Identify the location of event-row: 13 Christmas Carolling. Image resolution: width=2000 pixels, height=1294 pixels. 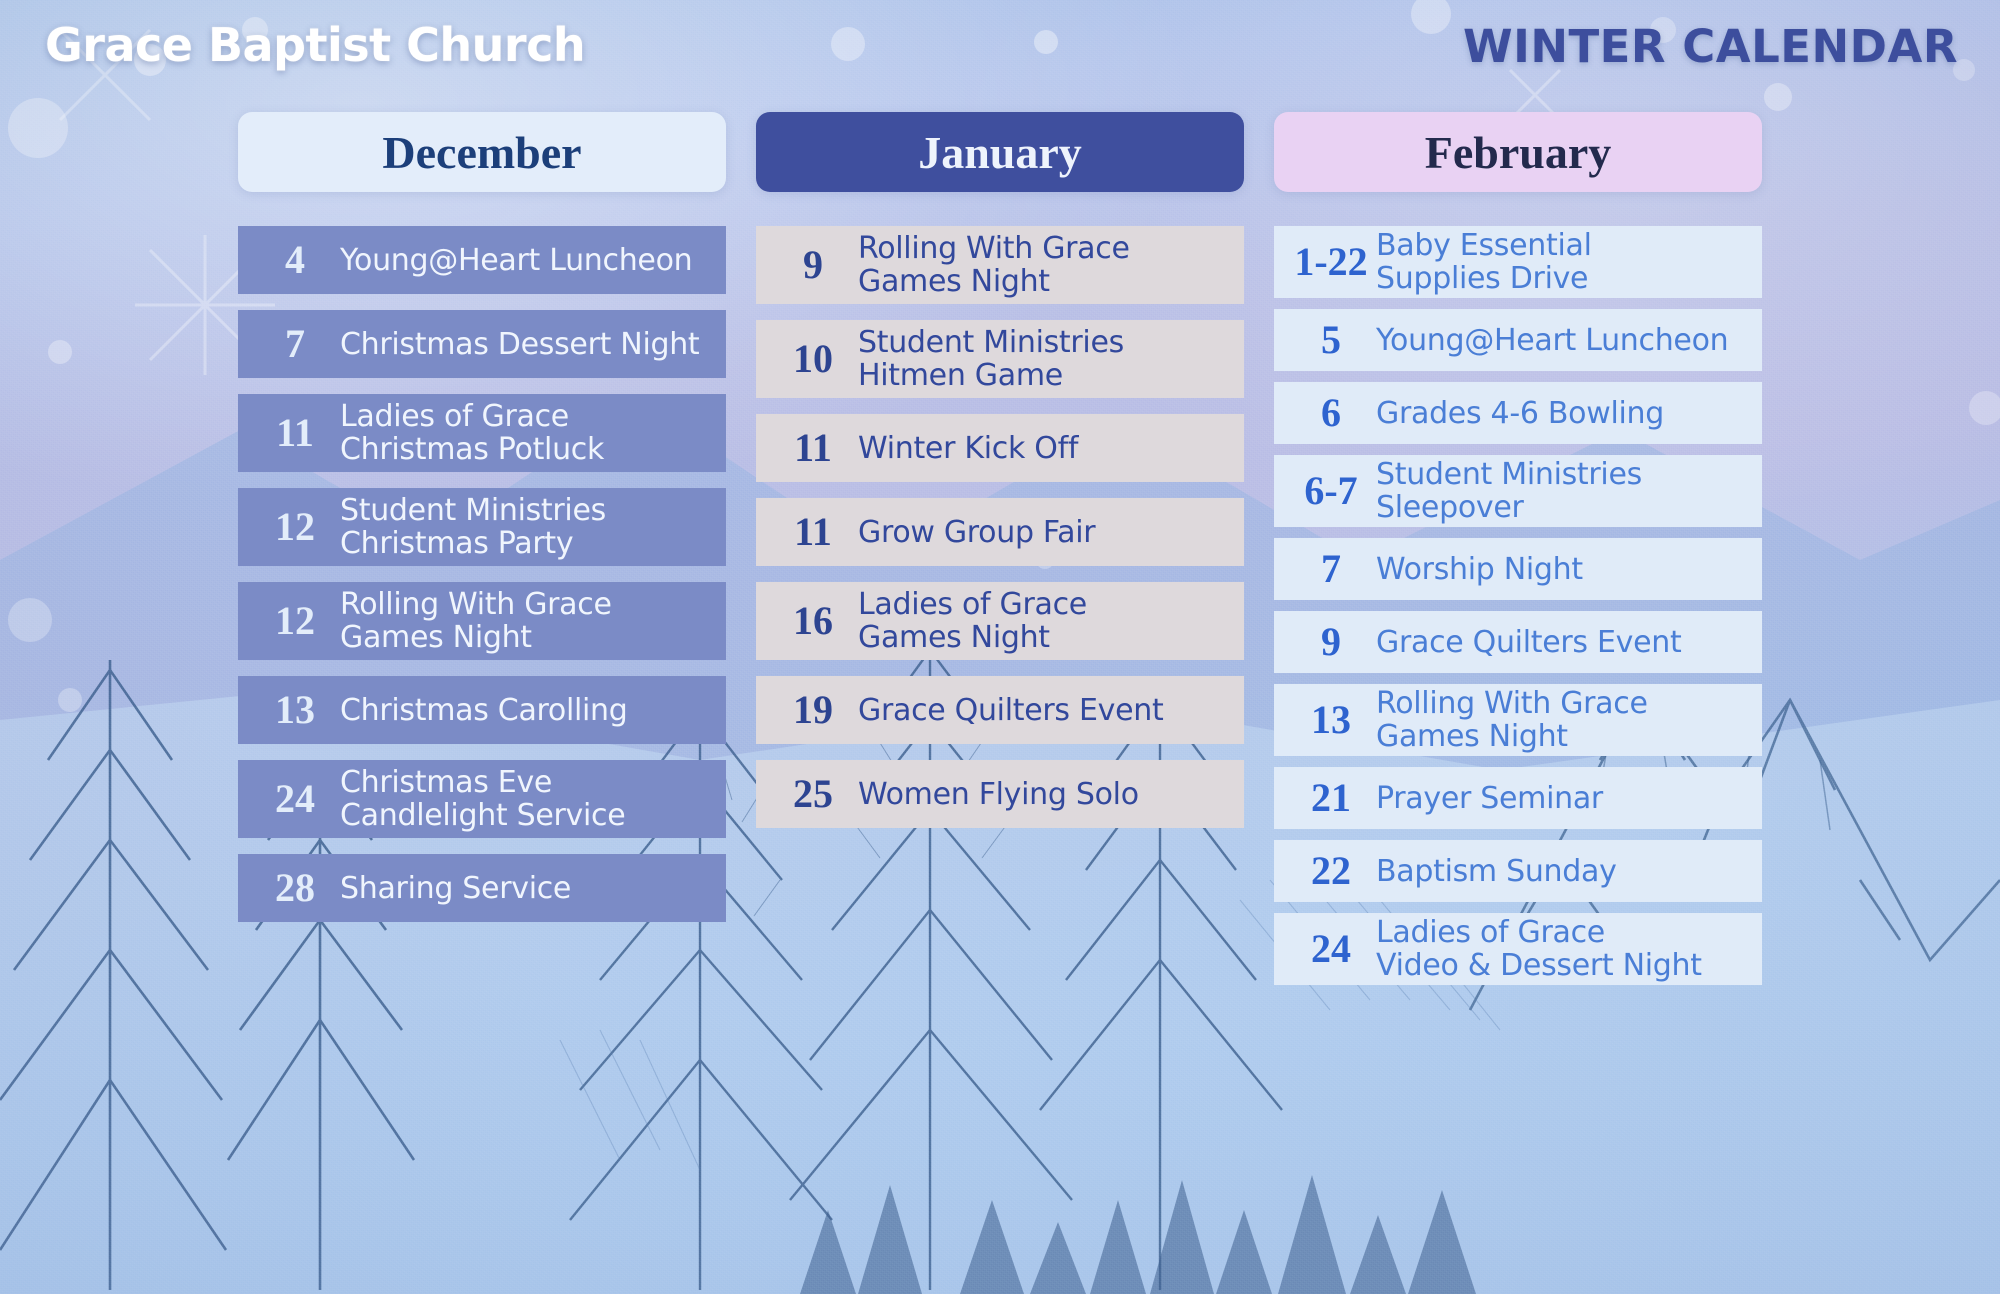
(482, 710).